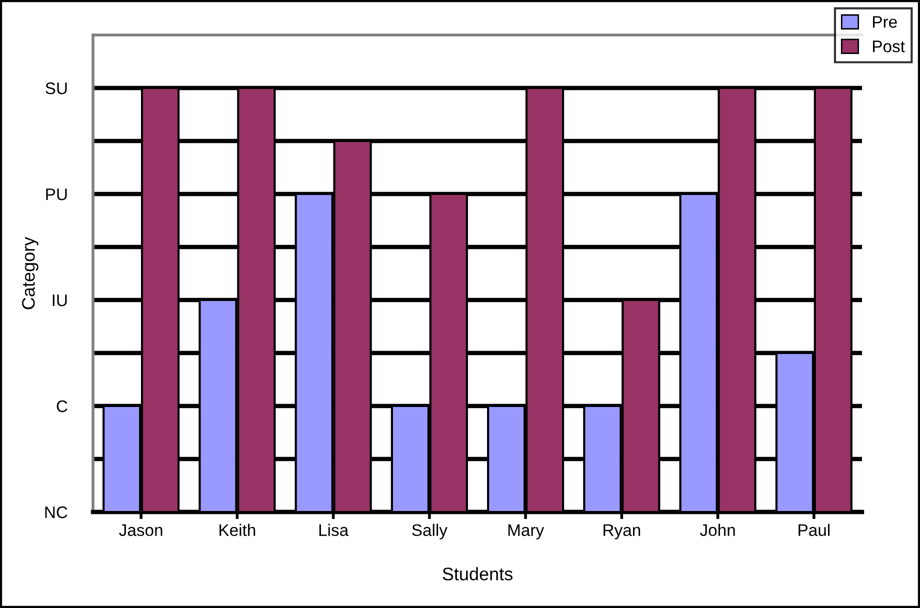  What do you see at coordinates (889, 46) in the screenshot?
I see `legend-label: Post` at bounding box center [889, 46].